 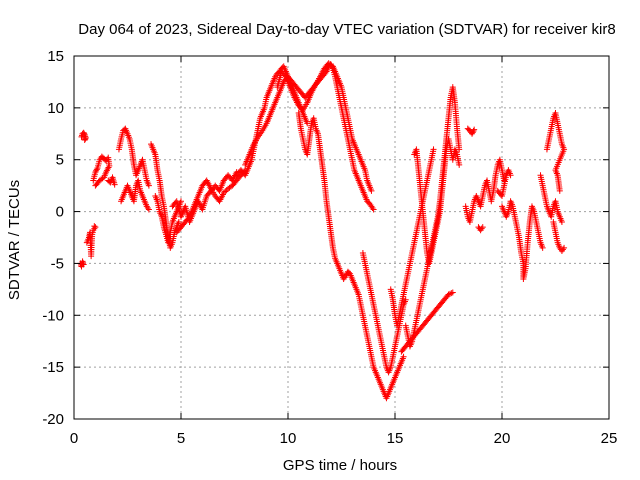 What do you see at coordinates (395, 438) in the screenshot?
I see `x-tick-label: 15` at bounding box center [395, 438].